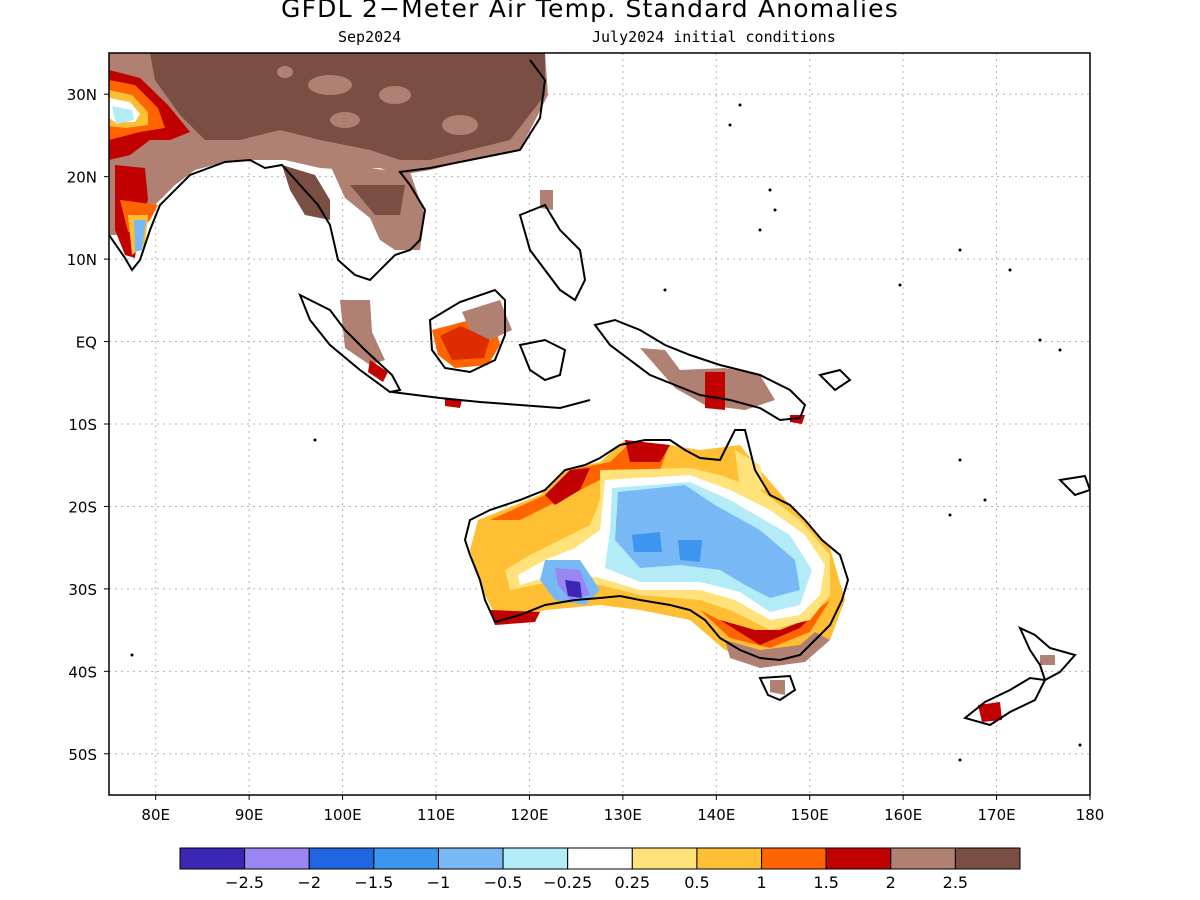 The width and height of the screenshot is (1200, 900). What do you see at coordinates (328, 151) in the screenshot?
I see `asia-anomaly-region` at bounding box center [328, 151].